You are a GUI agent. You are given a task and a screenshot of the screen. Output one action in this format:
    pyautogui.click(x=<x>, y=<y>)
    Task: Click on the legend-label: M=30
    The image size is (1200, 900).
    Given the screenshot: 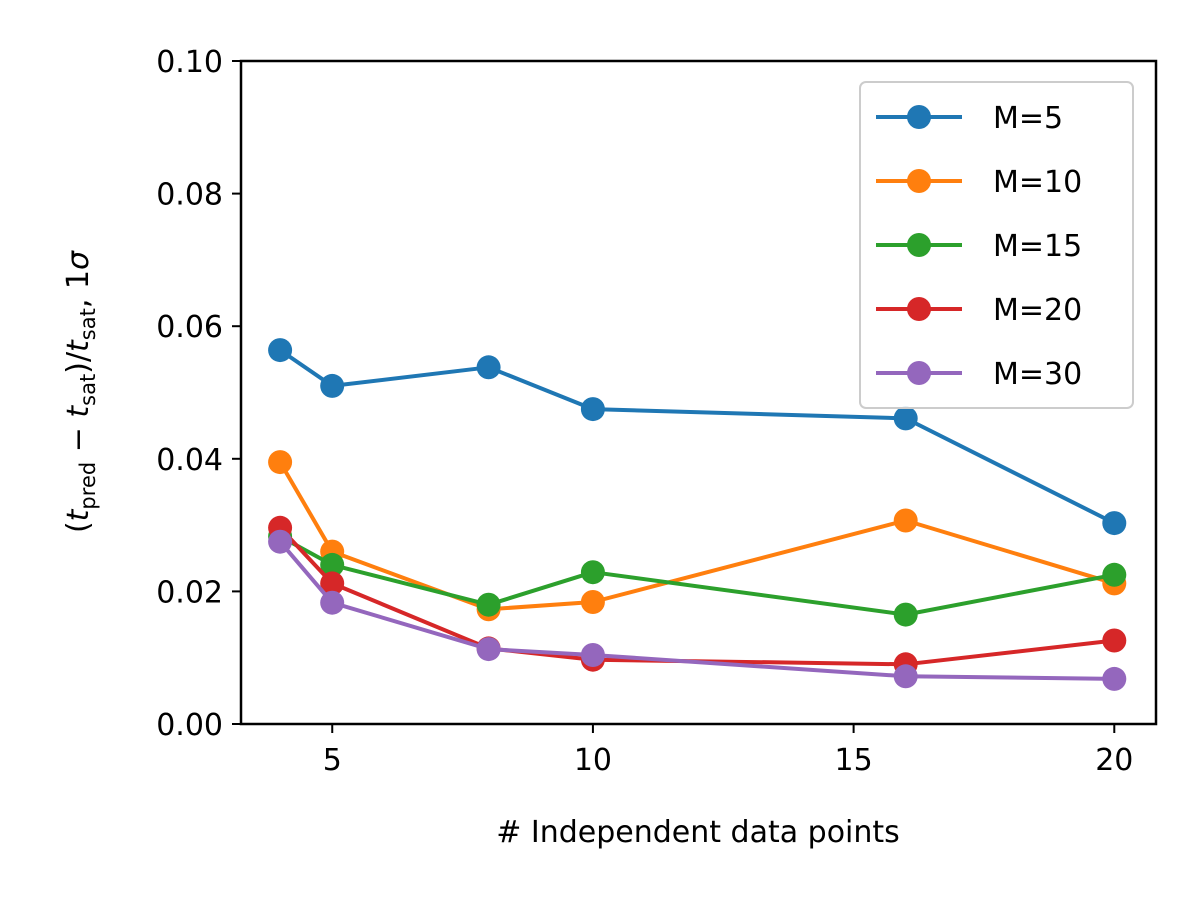 What is the action you would take?
    pyautogui.click(x=1037, y=374)
    